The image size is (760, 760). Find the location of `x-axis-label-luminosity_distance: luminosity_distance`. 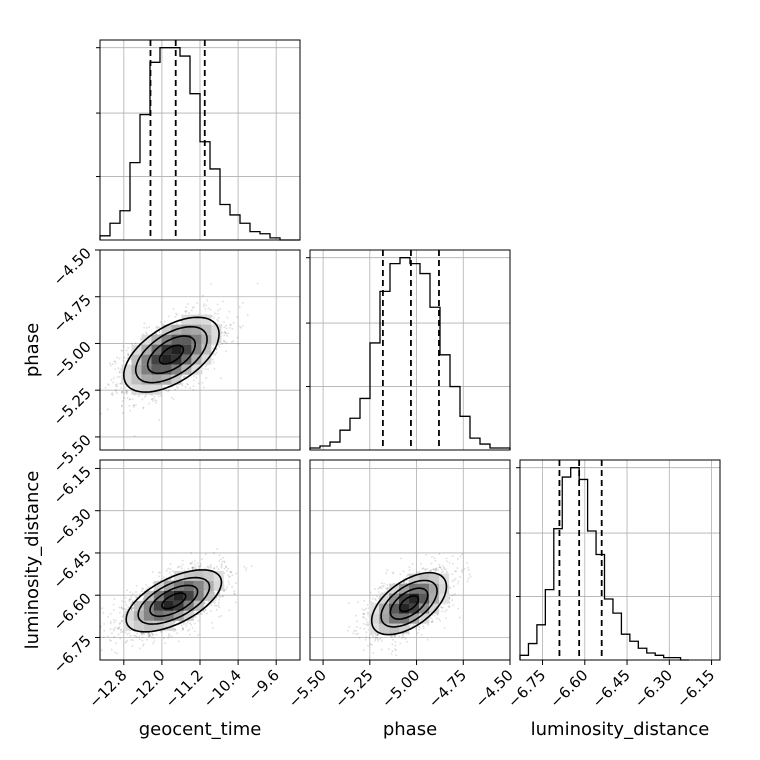

x-axis-label-luminosity_distance: luminosity_distance is located at coordinates (620, 729).